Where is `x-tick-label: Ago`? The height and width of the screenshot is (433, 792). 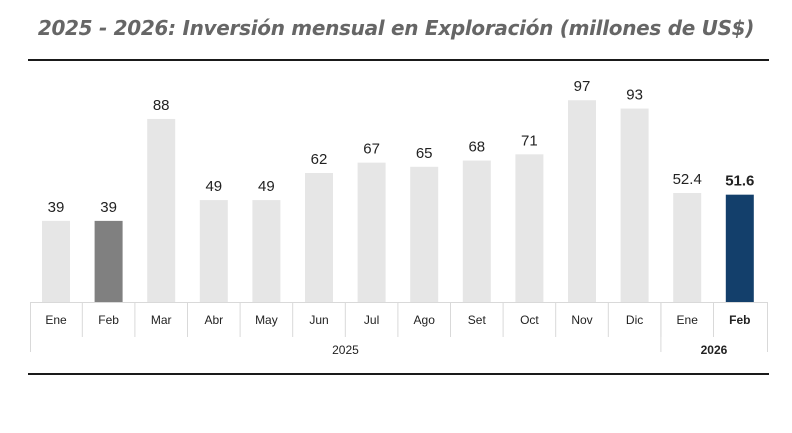 x-tick-label: Ago is located at coordinates (425, 320).